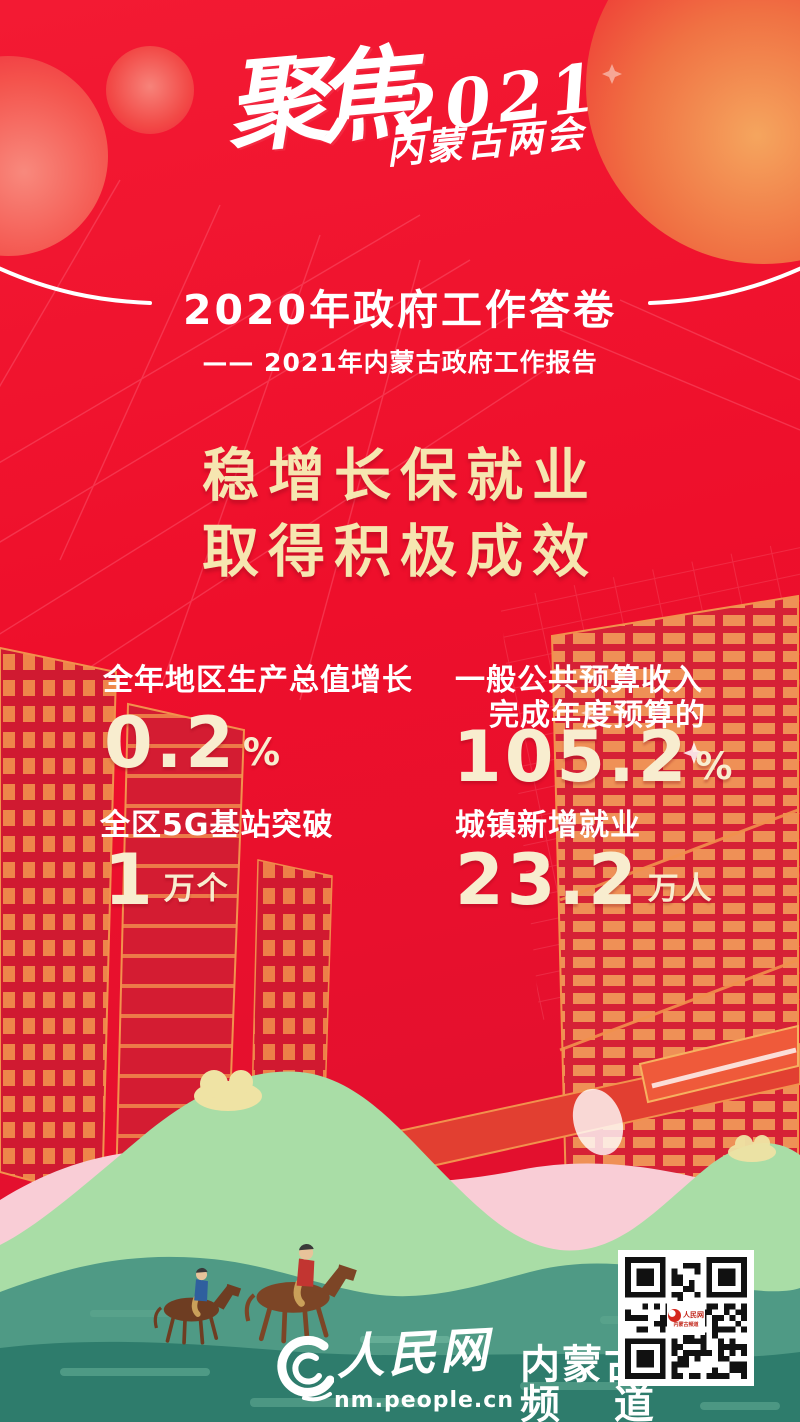 Image resolution: width=800 pixels, height=1422 pixels. Describe the element at coordinates (316, 100) in the screenshot. I see `logo-focus-calligraphy: 聚焦` at that location.